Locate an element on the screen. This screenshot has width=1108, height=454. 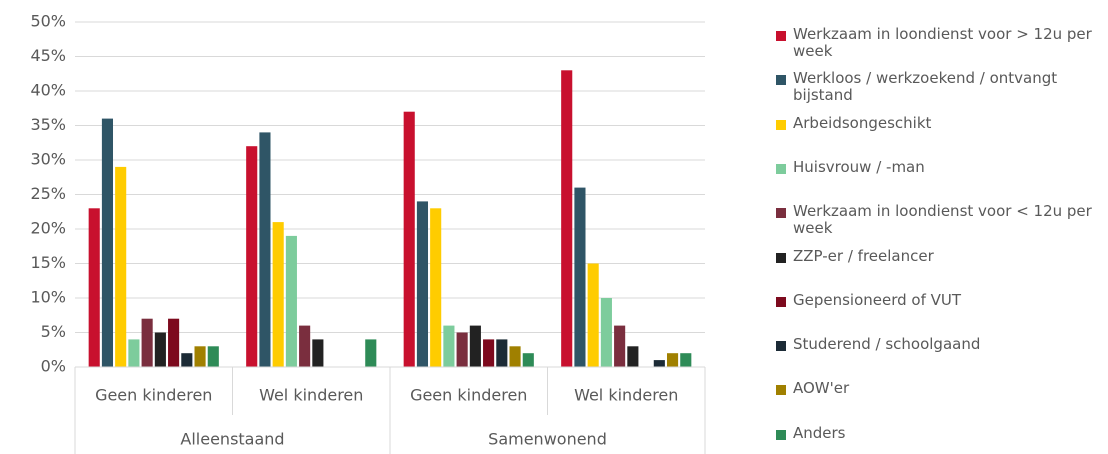
legend-label: AOW'er is located at coordinates (821, 388).